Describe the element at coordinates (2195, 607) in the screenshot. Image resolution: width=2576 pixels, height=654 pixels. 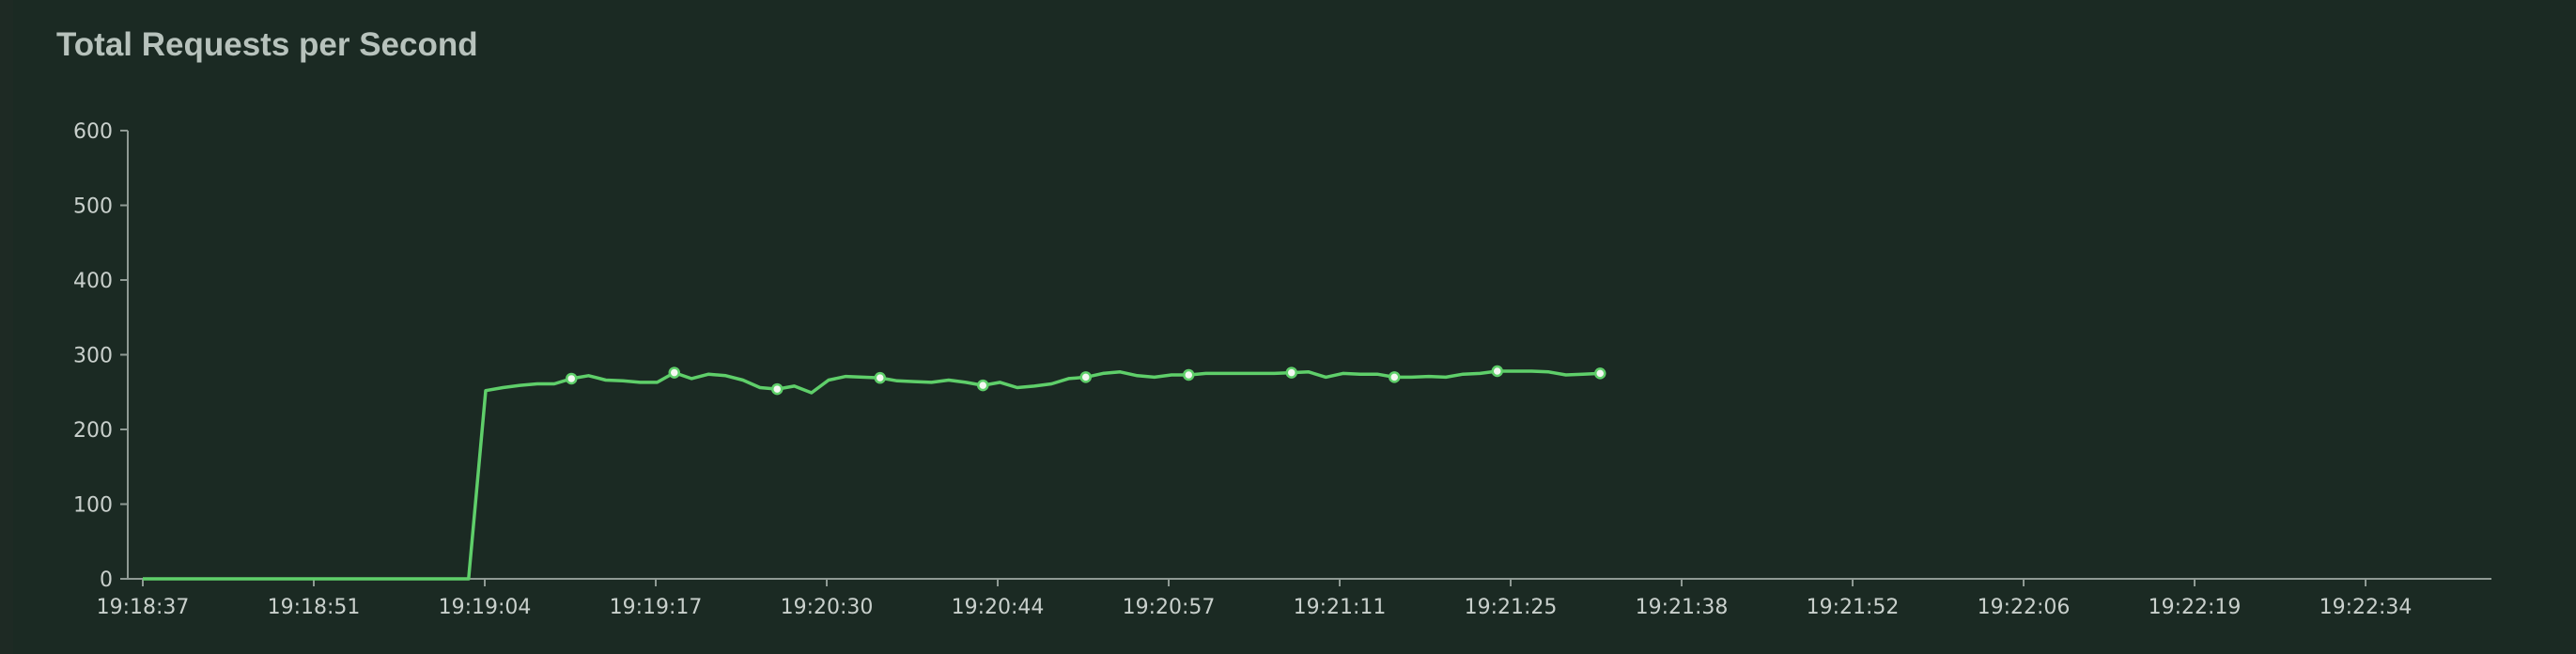
I see `x-tick-label: 19:22:19` at that location.